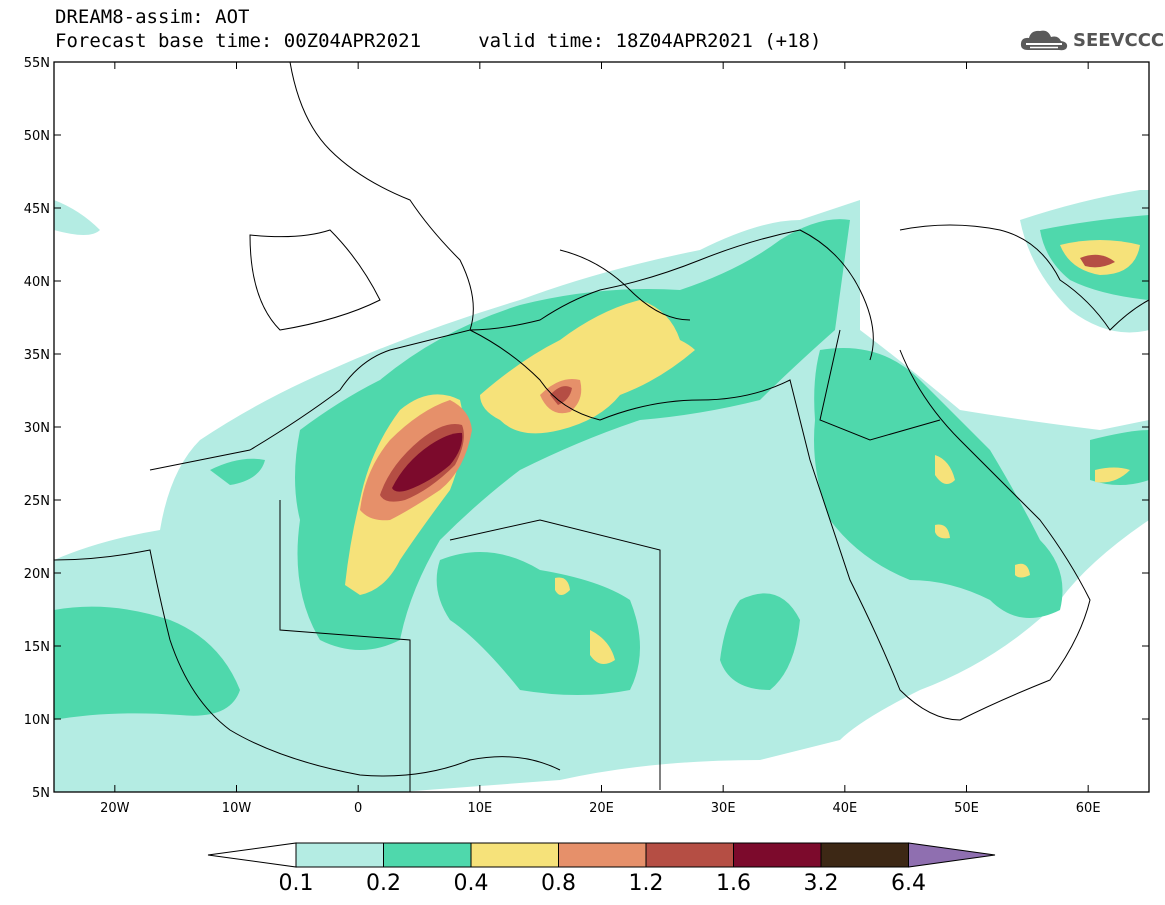  Describe the element at coordinates (1119, 40) in the screenshot. I see `logo-text: SEEVCCC` at that location.